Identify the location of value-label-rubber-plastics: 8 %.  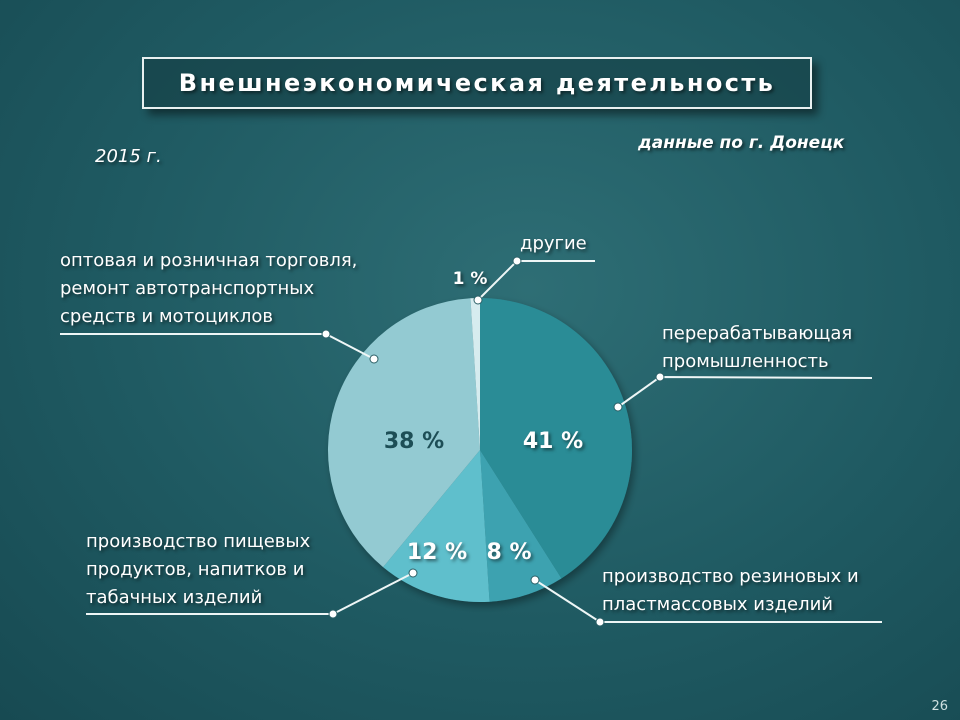
(508, 552).